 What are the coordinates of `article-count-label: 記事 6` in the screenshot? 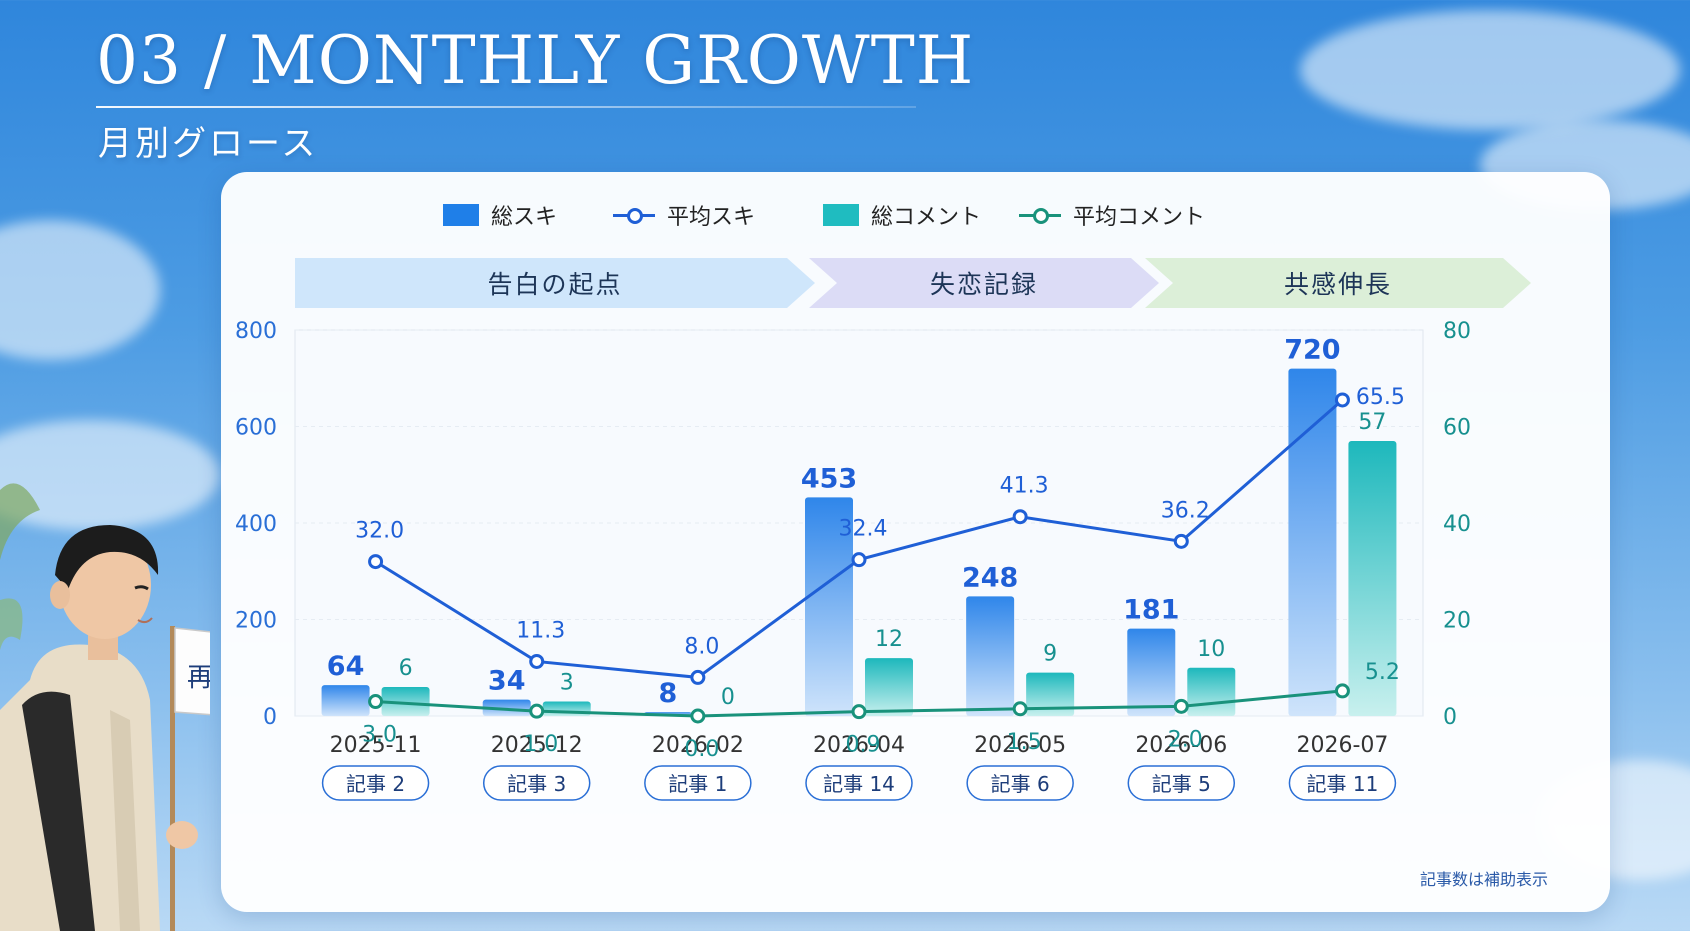 It's located at (1020, 784).